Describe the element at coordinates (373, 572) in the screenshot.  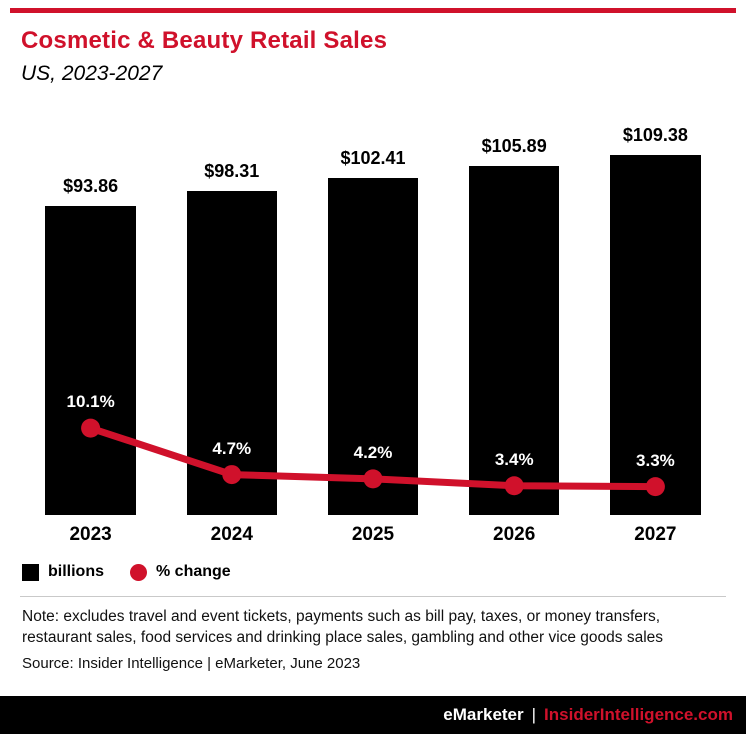
I see `chart-legend: billions % change` at that location.